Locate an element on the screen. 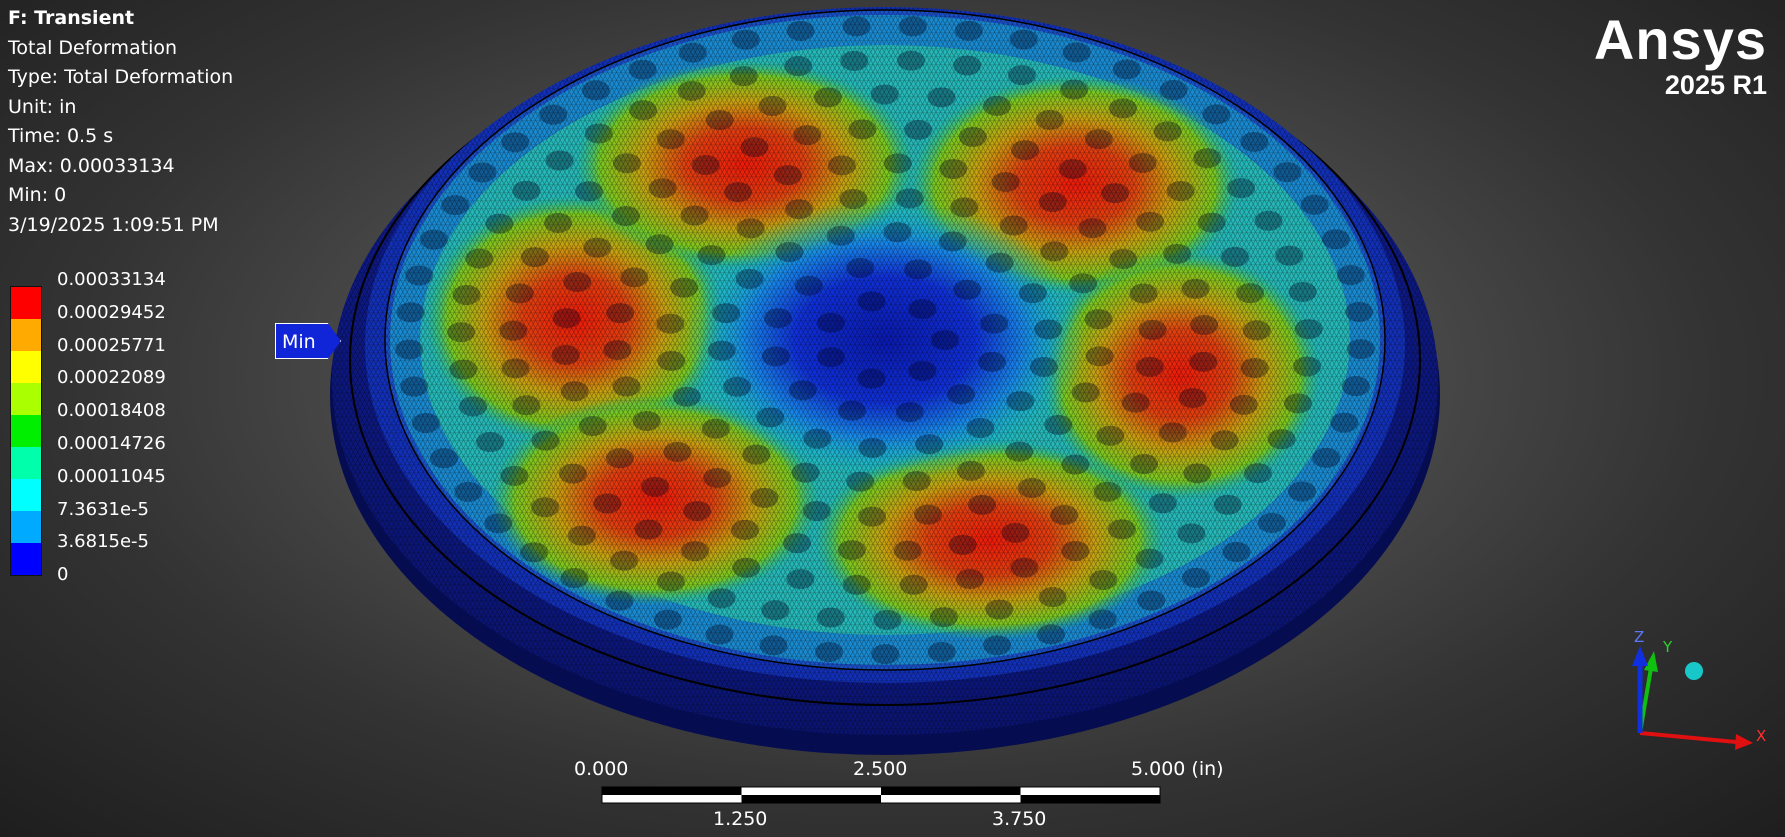  legend-value-label: 0.00033134 is located at coordinates (111, 279).